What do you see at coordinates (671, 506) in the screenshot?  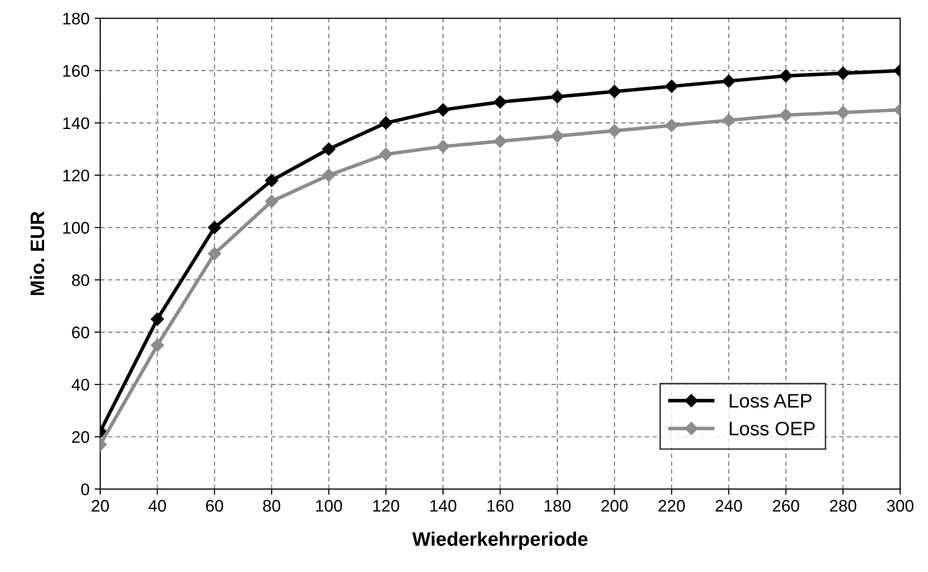 I see `x-tick-label: 220` at bounding box center [671, 506].